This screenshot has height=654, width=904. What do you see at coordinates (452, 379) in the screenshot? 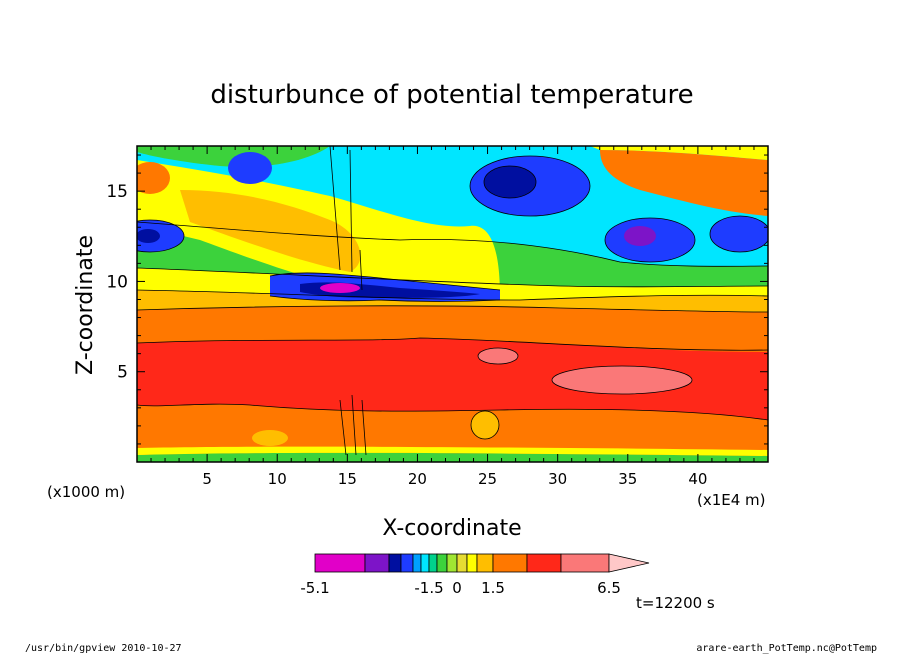
I see `field-red-band` at bounding box center [452, 379].